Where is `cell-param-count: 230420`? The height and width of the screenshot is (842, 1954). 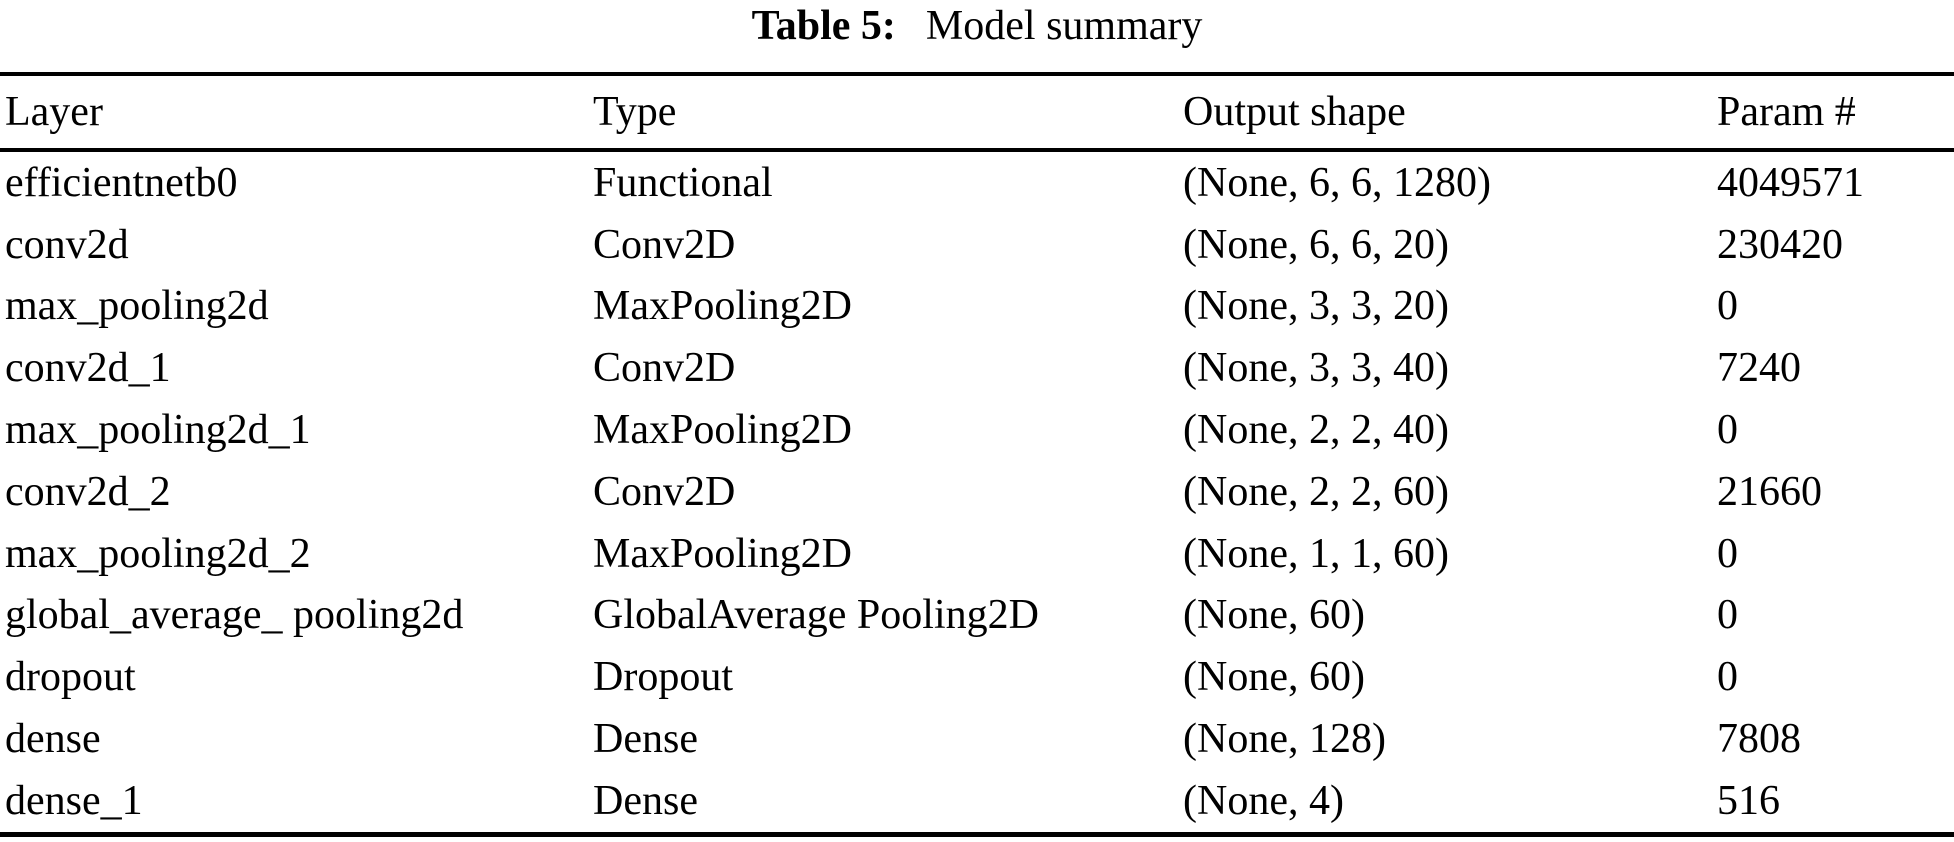 cell-param-count: 230420 is located at coordinates (1780, 244).